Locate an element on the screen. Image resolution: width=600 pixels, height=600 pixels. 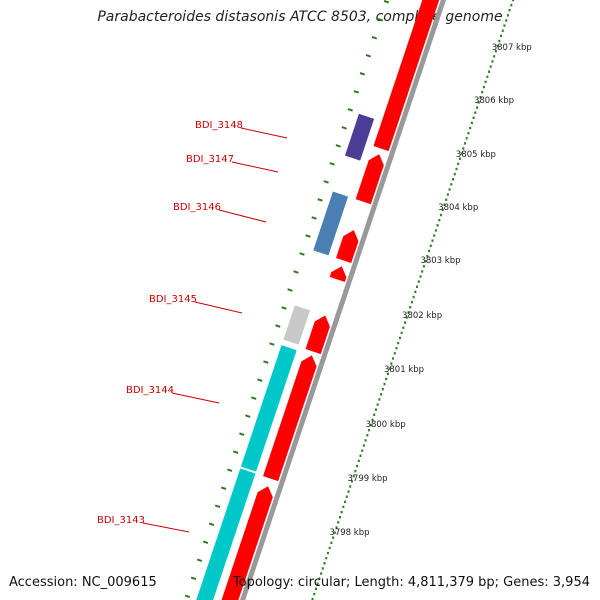
accession-text: Accession: NC_009615 is located at coordinates (83, 582).